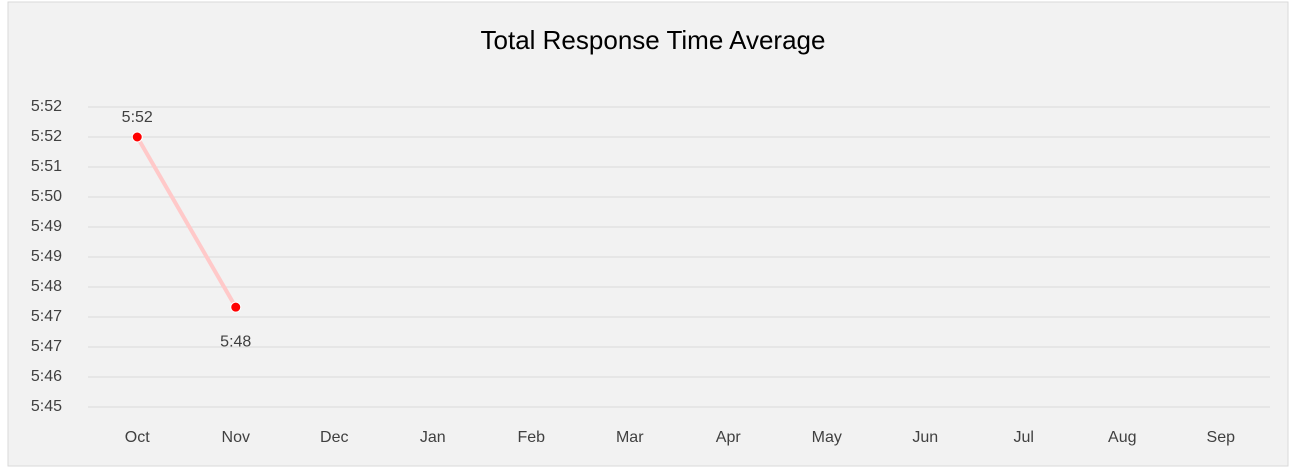 The height and width of the screenshot is (468, 1297). I want to click on x-tick-label: Feb, so click(531, 437).